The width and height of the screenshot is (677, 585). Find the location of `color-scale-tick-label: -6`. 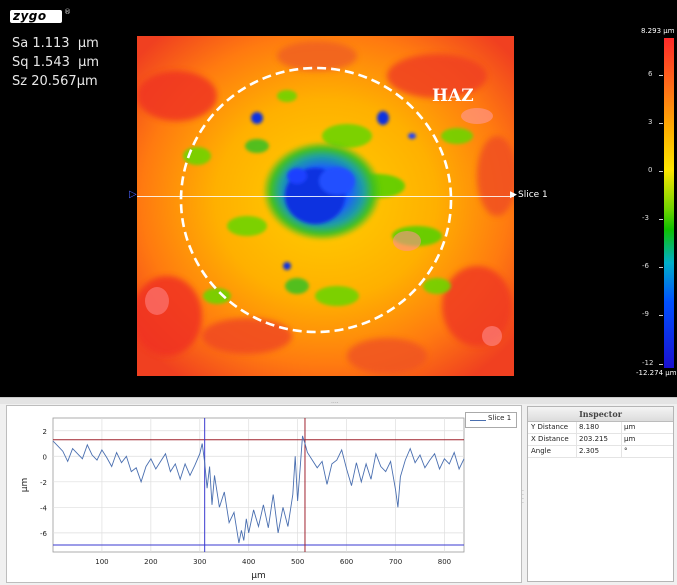

color-scale-tick-label: -6 is located at coordinates (645, 266).